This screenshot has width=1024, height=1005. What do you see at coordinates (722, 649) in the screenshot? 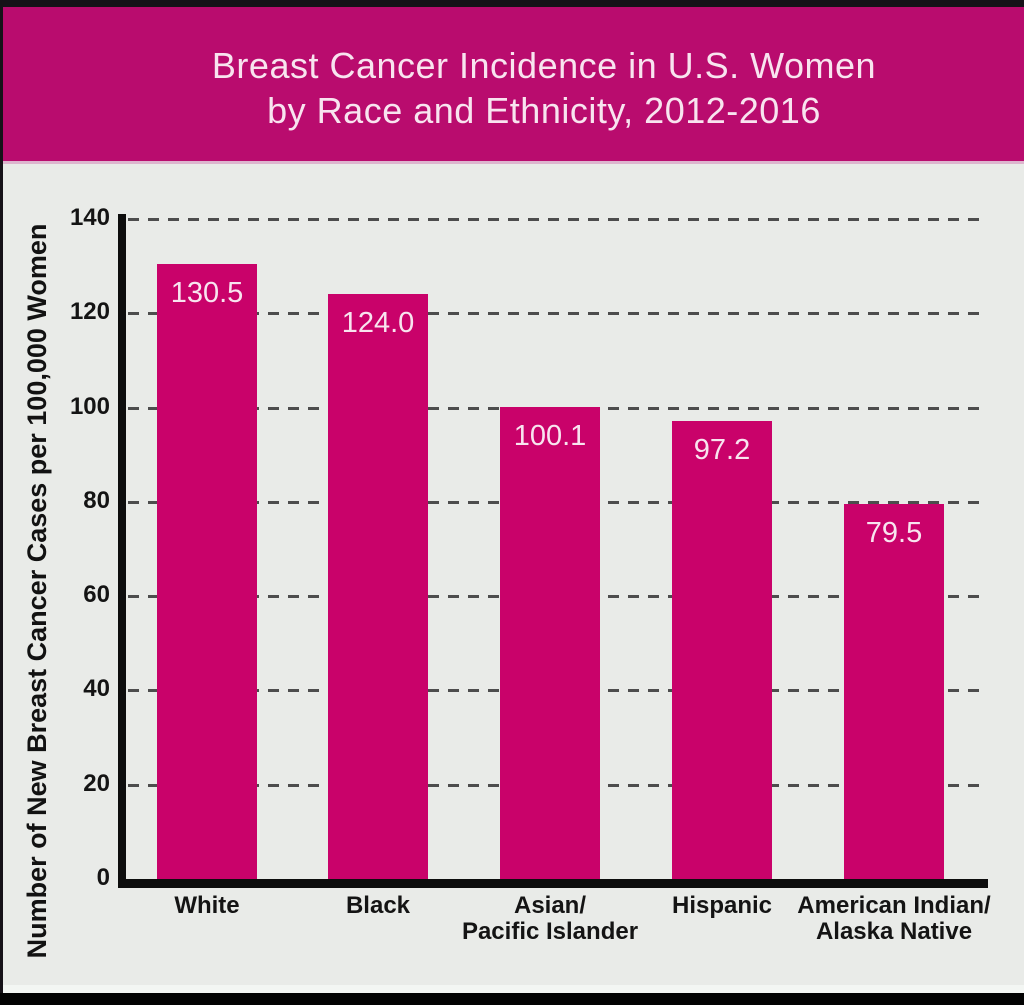
I see `bar: 97.2` at bounding box center [722, 649].